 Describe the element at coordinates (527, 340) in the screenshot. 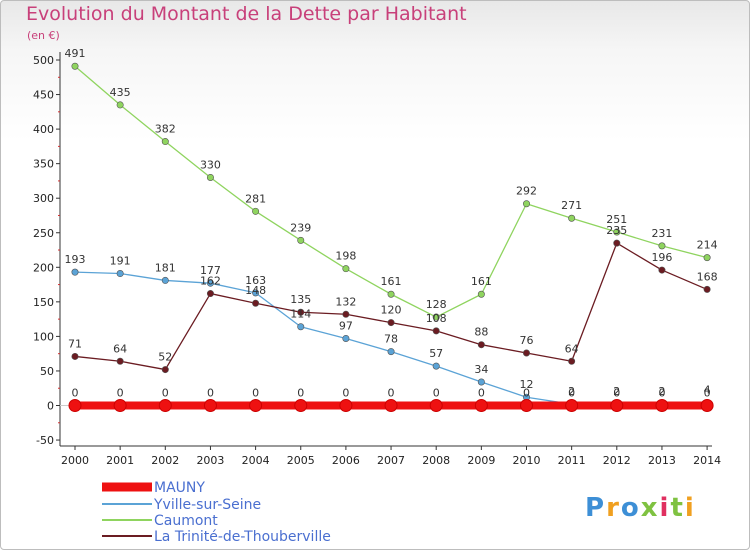

I see `data-label: 76` at that location.